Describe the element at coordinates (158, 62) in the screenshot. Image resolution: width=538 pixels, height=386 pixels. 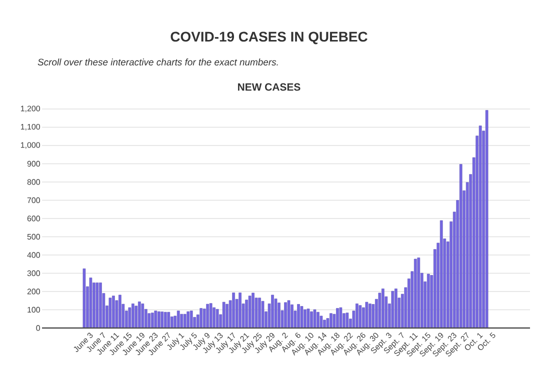
I see `chart-subtitle: Scroll over these interactive charts for the exact numbers.` at that location.